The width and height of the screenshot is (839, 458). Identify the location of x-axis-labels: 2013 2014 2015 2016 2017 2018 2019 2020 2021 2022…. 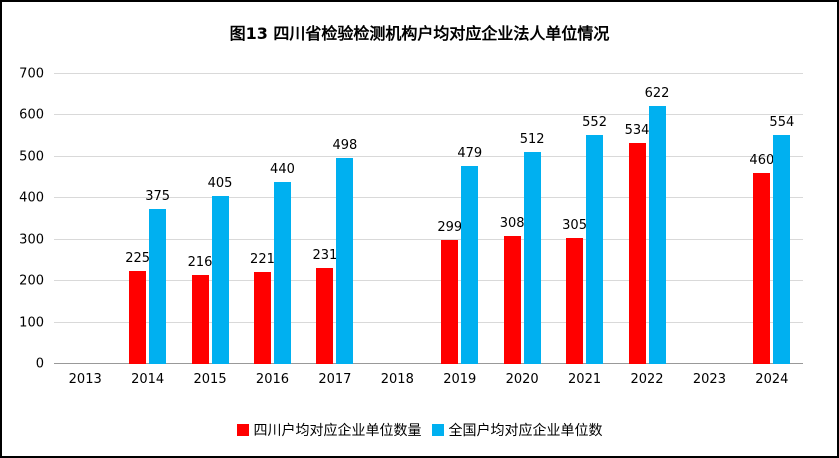
(428, 379).